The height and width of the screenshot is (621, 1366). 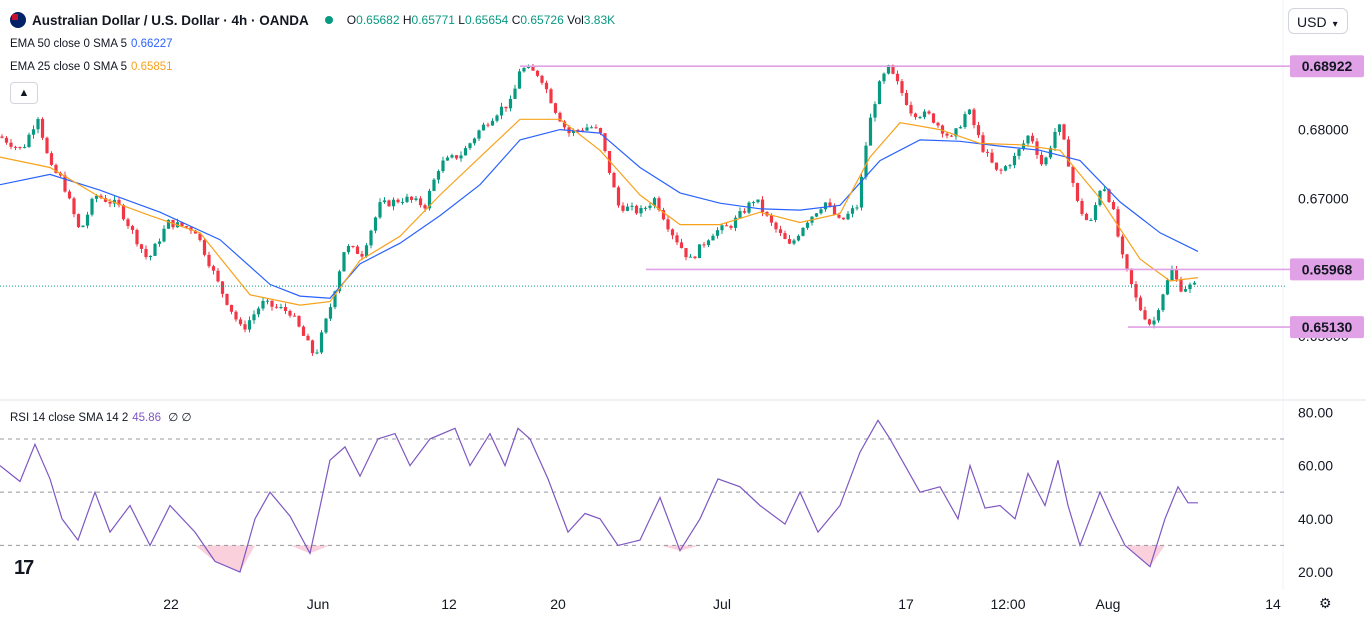 What do you see at coordinates (328, 20) in the screenshot?
I see `market-open-indicator` at bounding box center [328, 20].